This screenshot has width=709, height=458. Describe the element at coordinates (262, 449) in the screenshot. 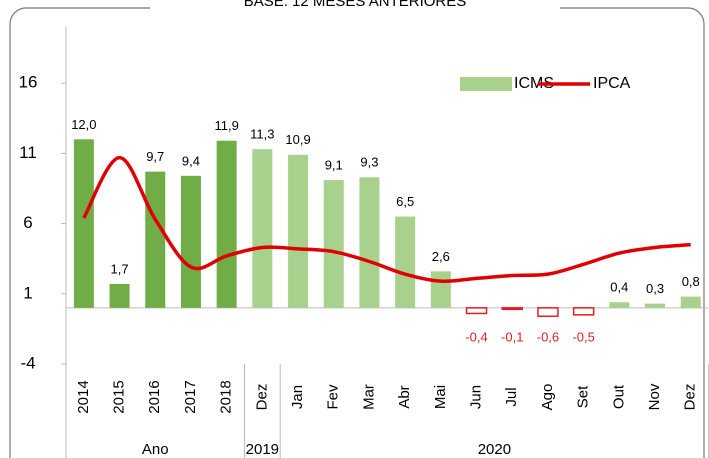

I see `group-label: 2019` at that location.